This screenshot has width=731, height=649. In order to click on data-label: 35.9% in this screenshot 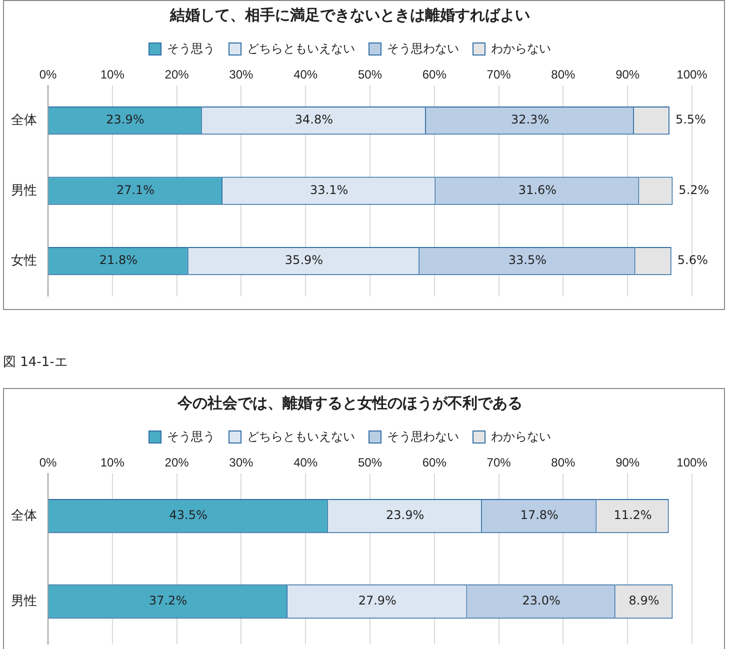, I will do `click(304, 260)`.